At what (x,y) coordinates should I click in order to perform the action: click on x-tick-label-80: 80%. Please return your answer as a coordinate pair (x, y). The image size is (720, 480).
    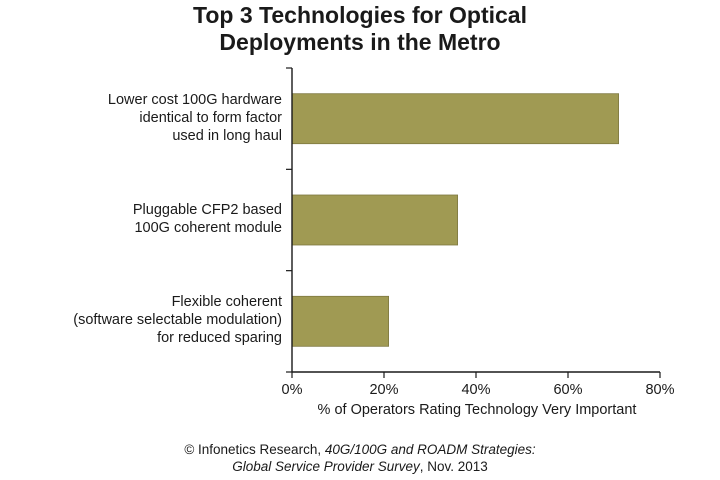
    Looking at the image, I should click on (659, 390).